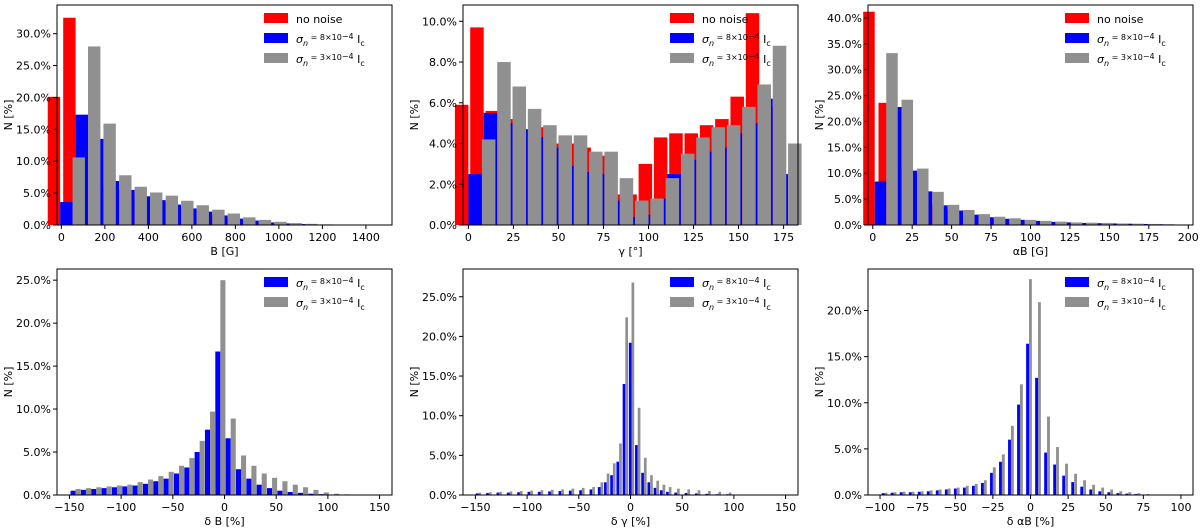 The width and height of the screenshot is (1200, 530). Describe the element at coordinates (224, 521) in the screenshot. I see `x-axis-label: δ B [%]` at that location.